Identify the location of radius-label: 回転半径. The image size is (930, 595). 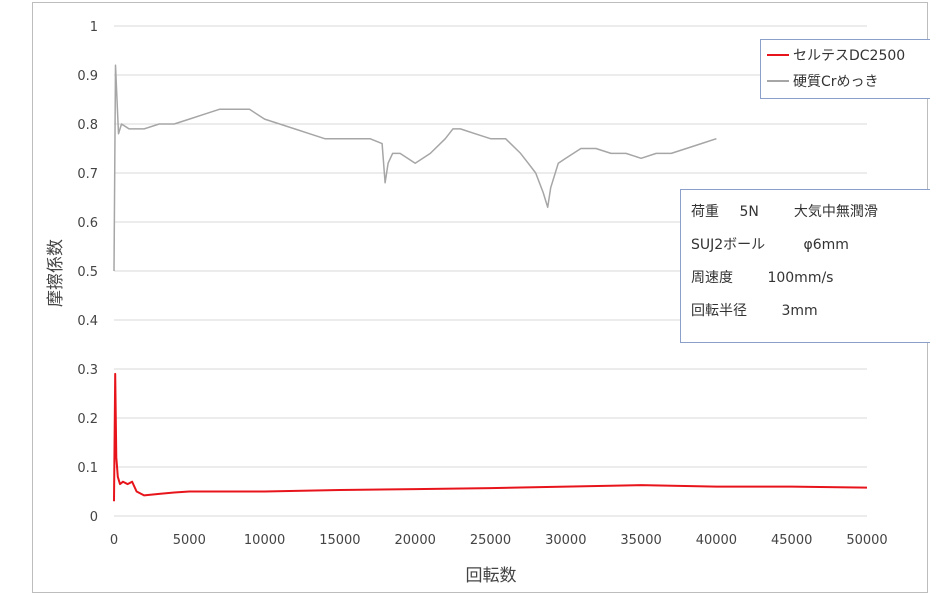
(719, 311).